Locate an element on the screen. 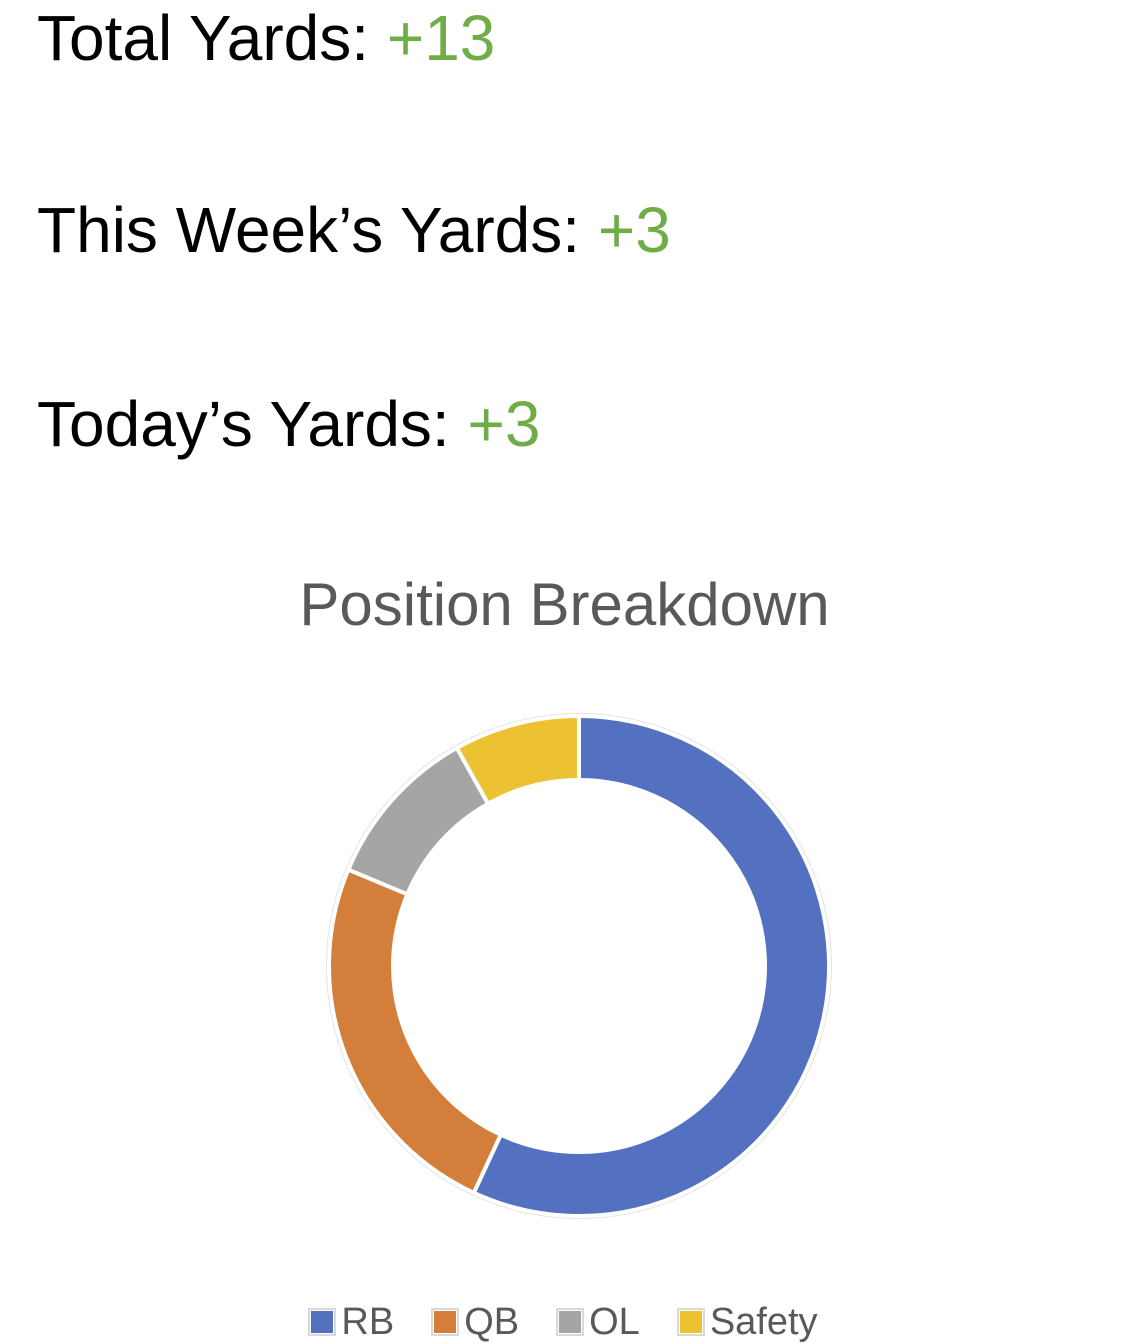 The image size is (1129, 1344). chart-title: Position Breakdown is located at coordinates (564, 604).